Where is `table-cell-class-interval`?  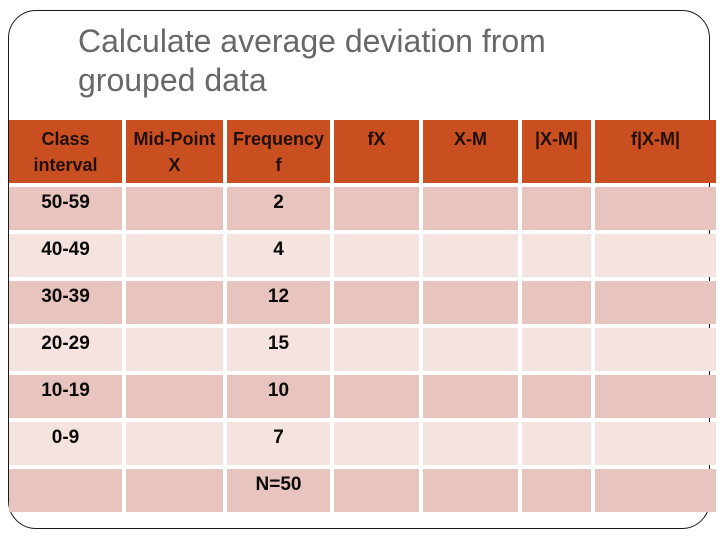
table-cell-class-interval is located at coordinates (65, 490).